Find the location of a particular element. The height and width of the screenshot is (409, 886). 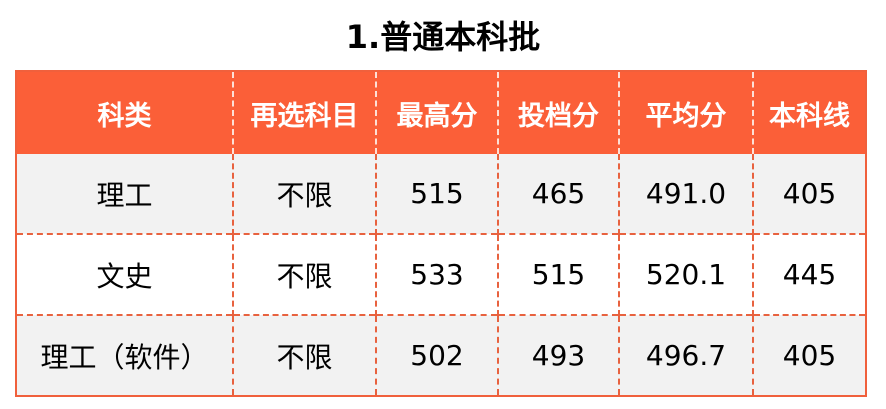

table-cell: 496.7 is located at coordinates (685, 355).